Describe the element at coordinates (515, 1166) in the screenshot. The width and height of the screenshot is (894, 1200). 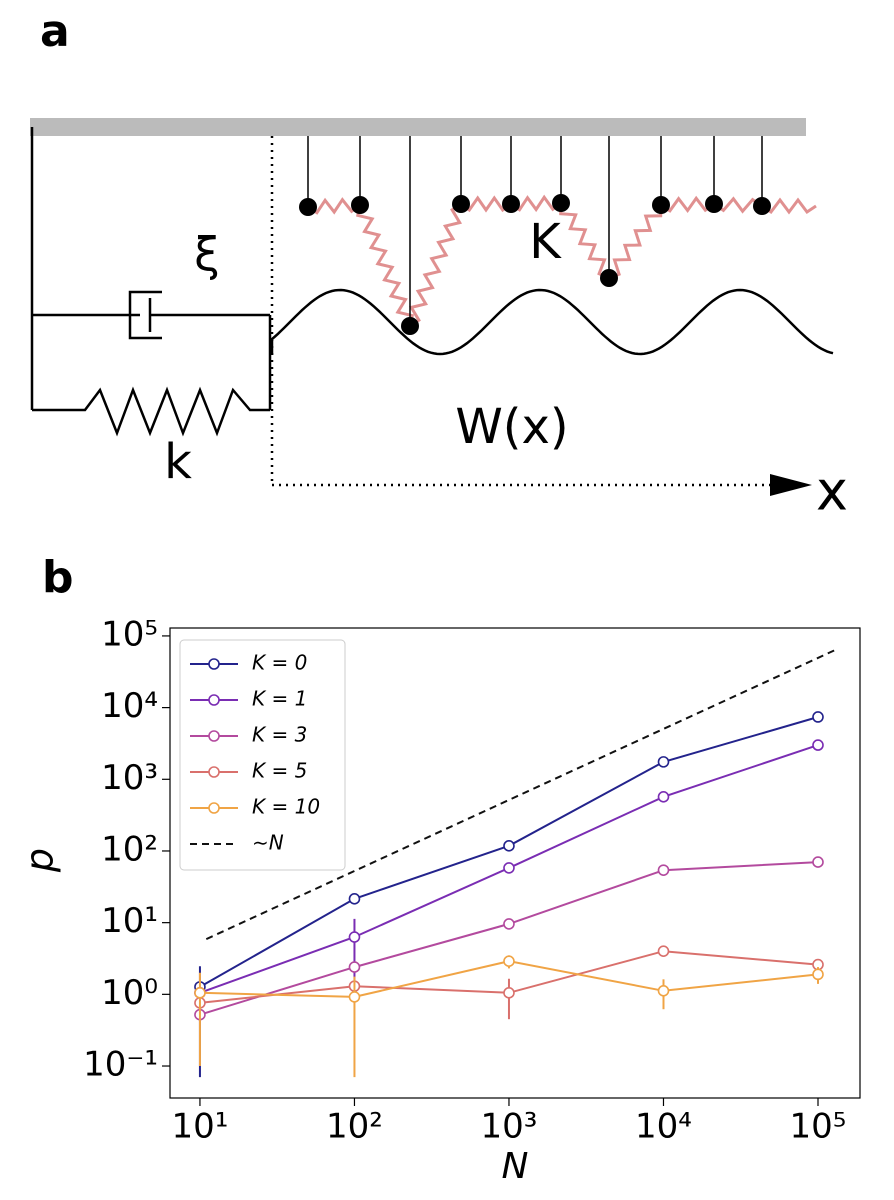
I see `x-axis-label: N` at that location.